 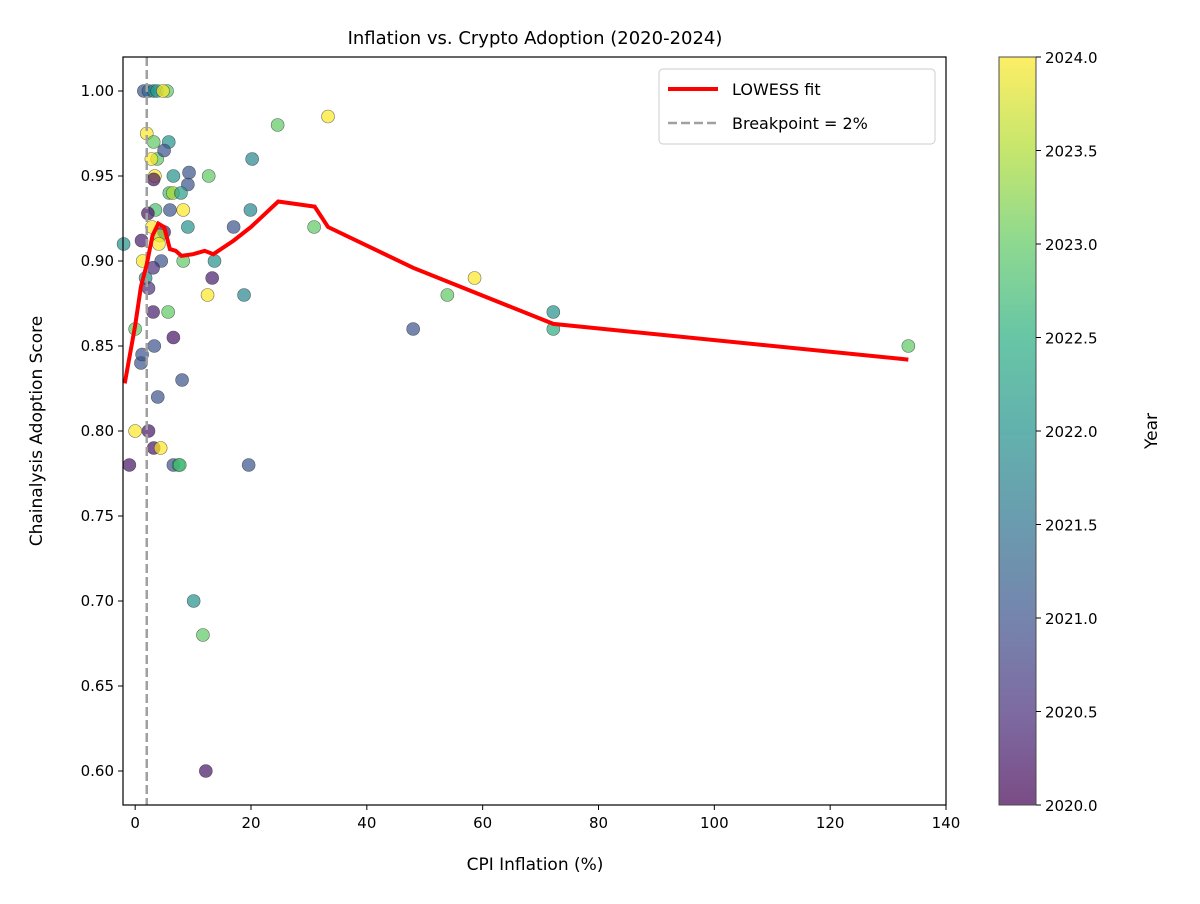 What do you see at coordinates (1071, 432) in the screenshot?
I see `colorbar-tick-label: 2022.0` at bounding box center [1071, 432].